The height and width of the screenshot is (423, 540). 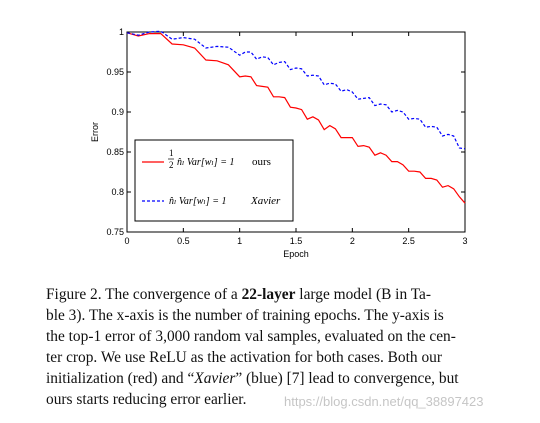 What do you see at coordinates (115, 232) in the screenshot?
I see `y-tick-label: 0.75` at bounding box center [115, 232].